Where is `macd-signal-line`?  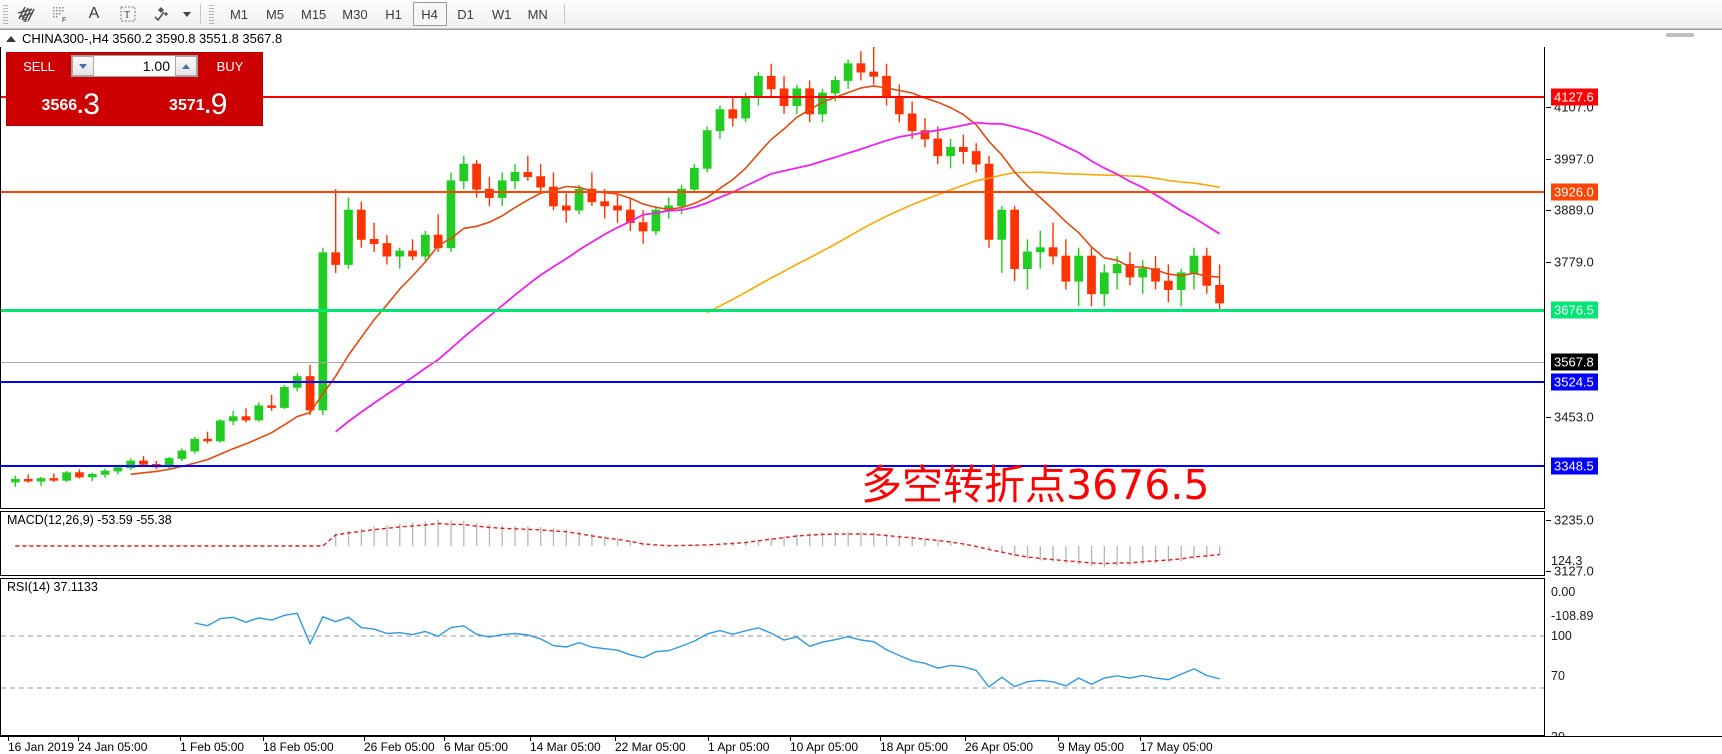
macd-signal-line is located at coordinates (617, 543).